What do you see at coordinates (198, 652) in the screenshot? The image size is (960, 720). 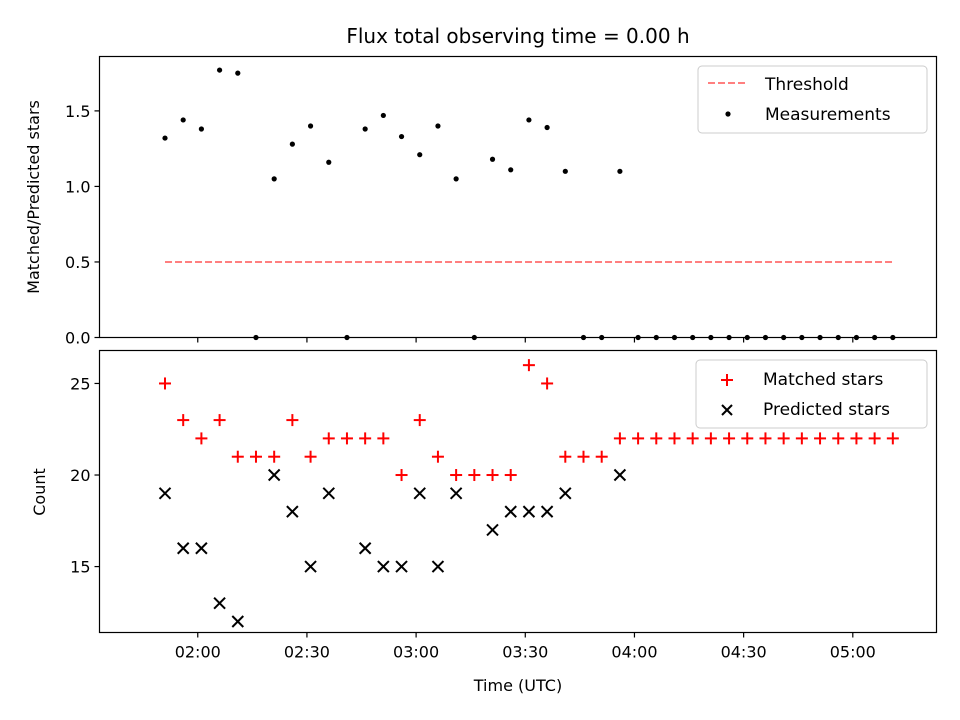 I see `x-tick-label: 02:00` at bounding box center [198, 652].